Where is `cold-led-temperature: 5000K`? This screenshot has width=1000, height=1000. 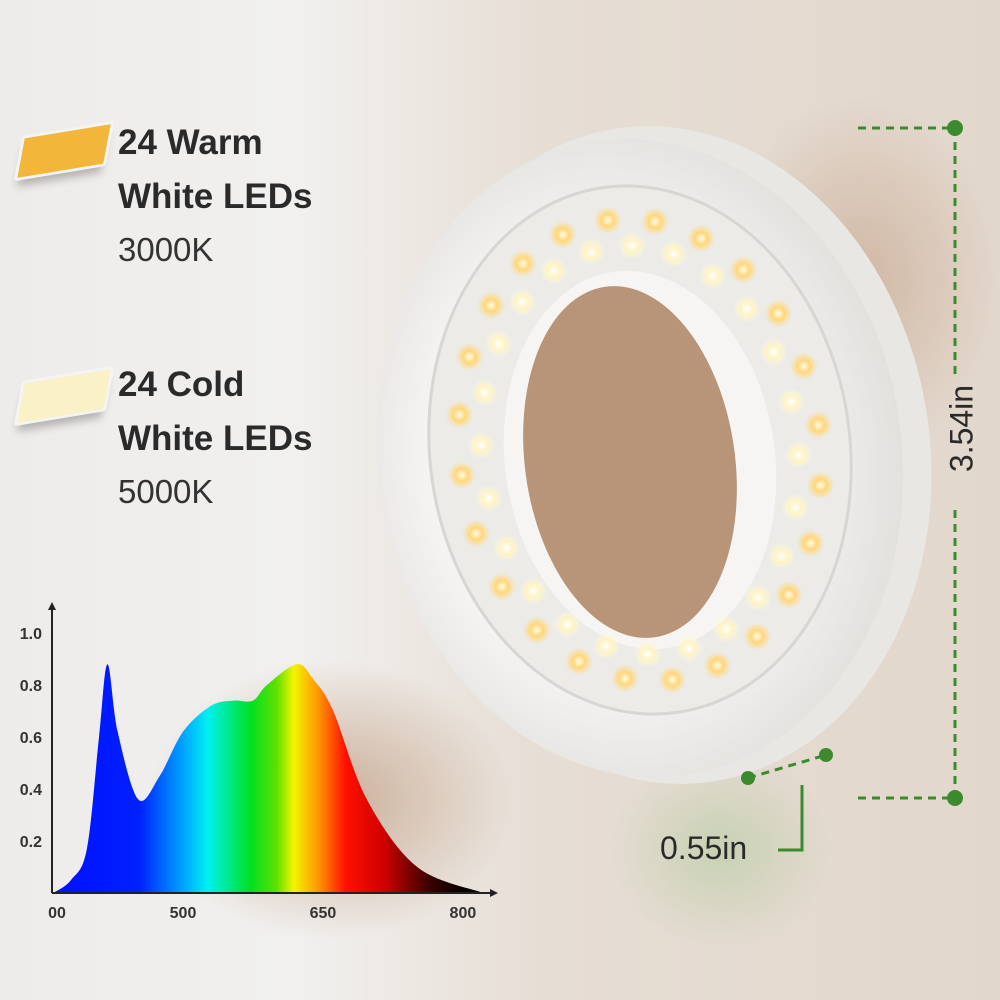 cold-led-temperature: 5000K is located at coordinates (166, 491).